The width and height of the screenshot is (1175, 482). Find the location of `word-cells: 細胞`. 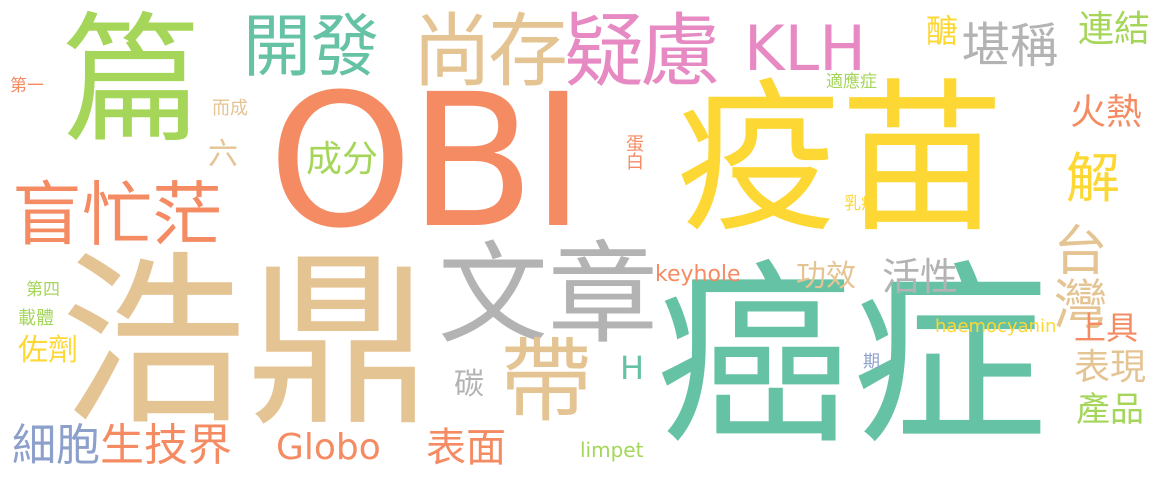

word-cells: 細胞 is located at coordinates (56, 445).